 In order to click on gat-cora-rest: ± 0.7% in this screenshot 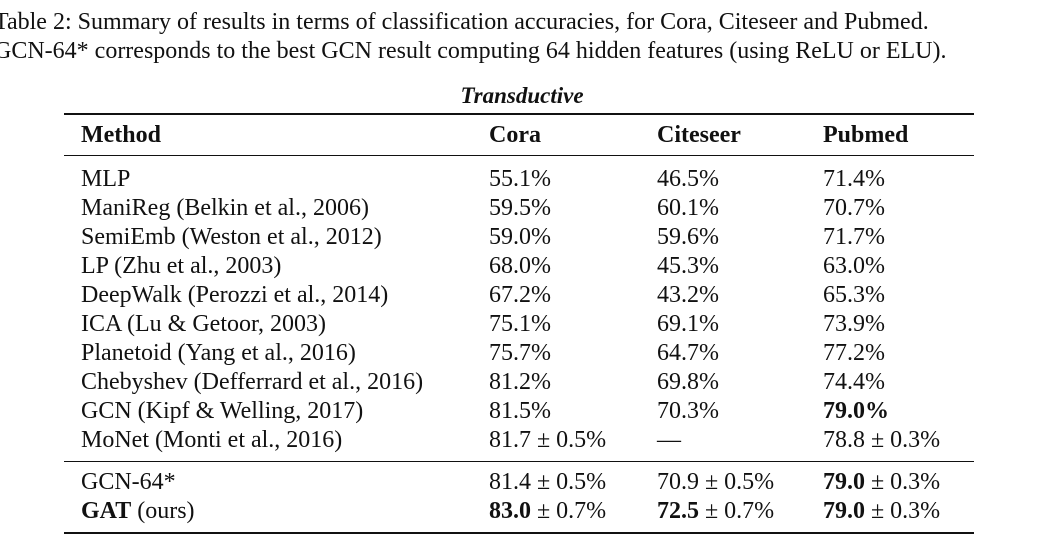, I will do `click(569, 511)`.